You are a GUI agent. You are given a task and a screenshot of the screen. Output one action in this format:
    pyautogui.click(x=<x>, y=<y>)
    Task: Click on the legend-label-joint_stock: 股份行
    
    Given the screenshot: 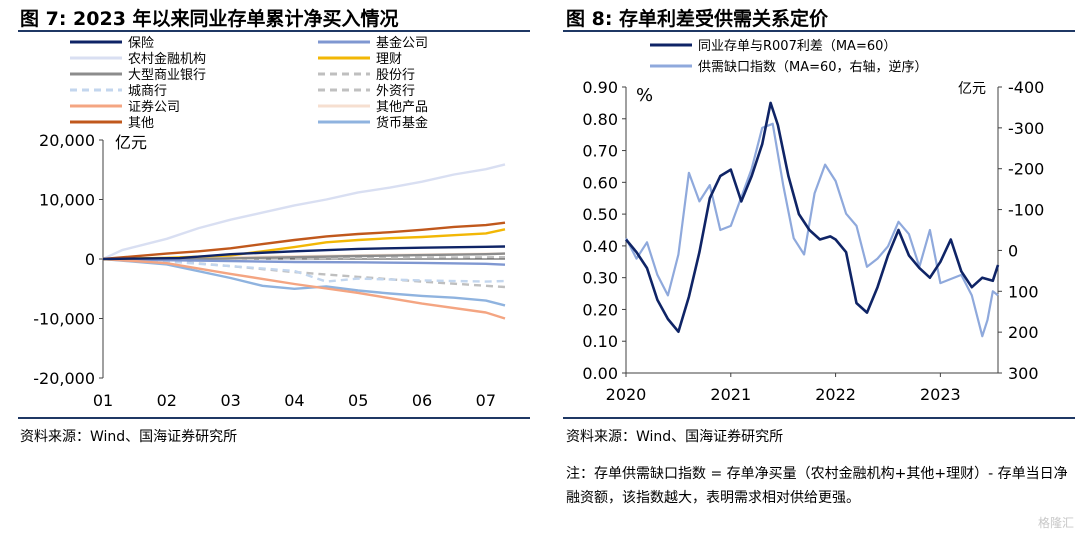 What is the action you would take?
    pyautogui.click(x=395, y=75)
    